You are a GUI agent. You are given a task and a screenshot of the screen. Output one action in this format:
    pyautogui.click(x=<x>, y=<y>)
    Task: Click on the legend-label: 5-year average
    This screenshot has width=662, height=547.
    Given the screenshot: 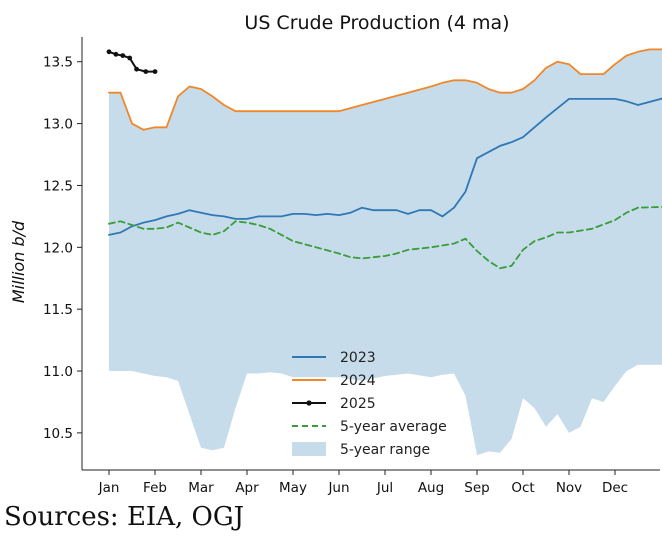 What is the action you would take?
    pyautogui.click(x=393, y=427)
    